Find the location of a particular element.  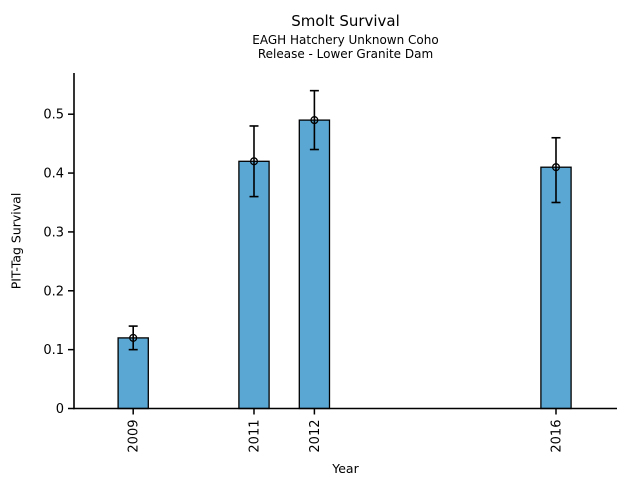

x-tick-label-2012: 2012 is located at coordinates (315, 436).